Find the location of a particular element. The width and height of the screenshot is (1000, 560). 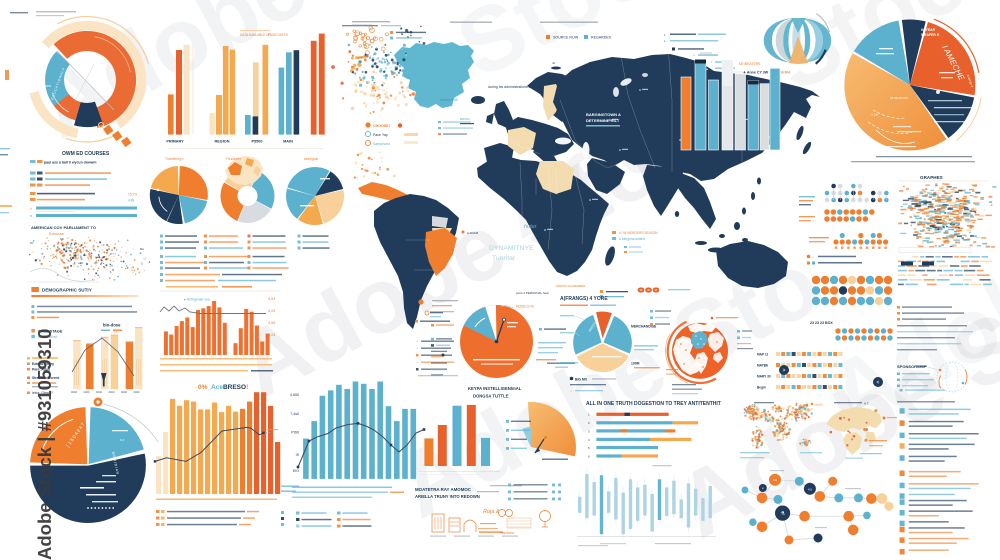

svg-text: bio-dose is located at coordinates (112, 325).